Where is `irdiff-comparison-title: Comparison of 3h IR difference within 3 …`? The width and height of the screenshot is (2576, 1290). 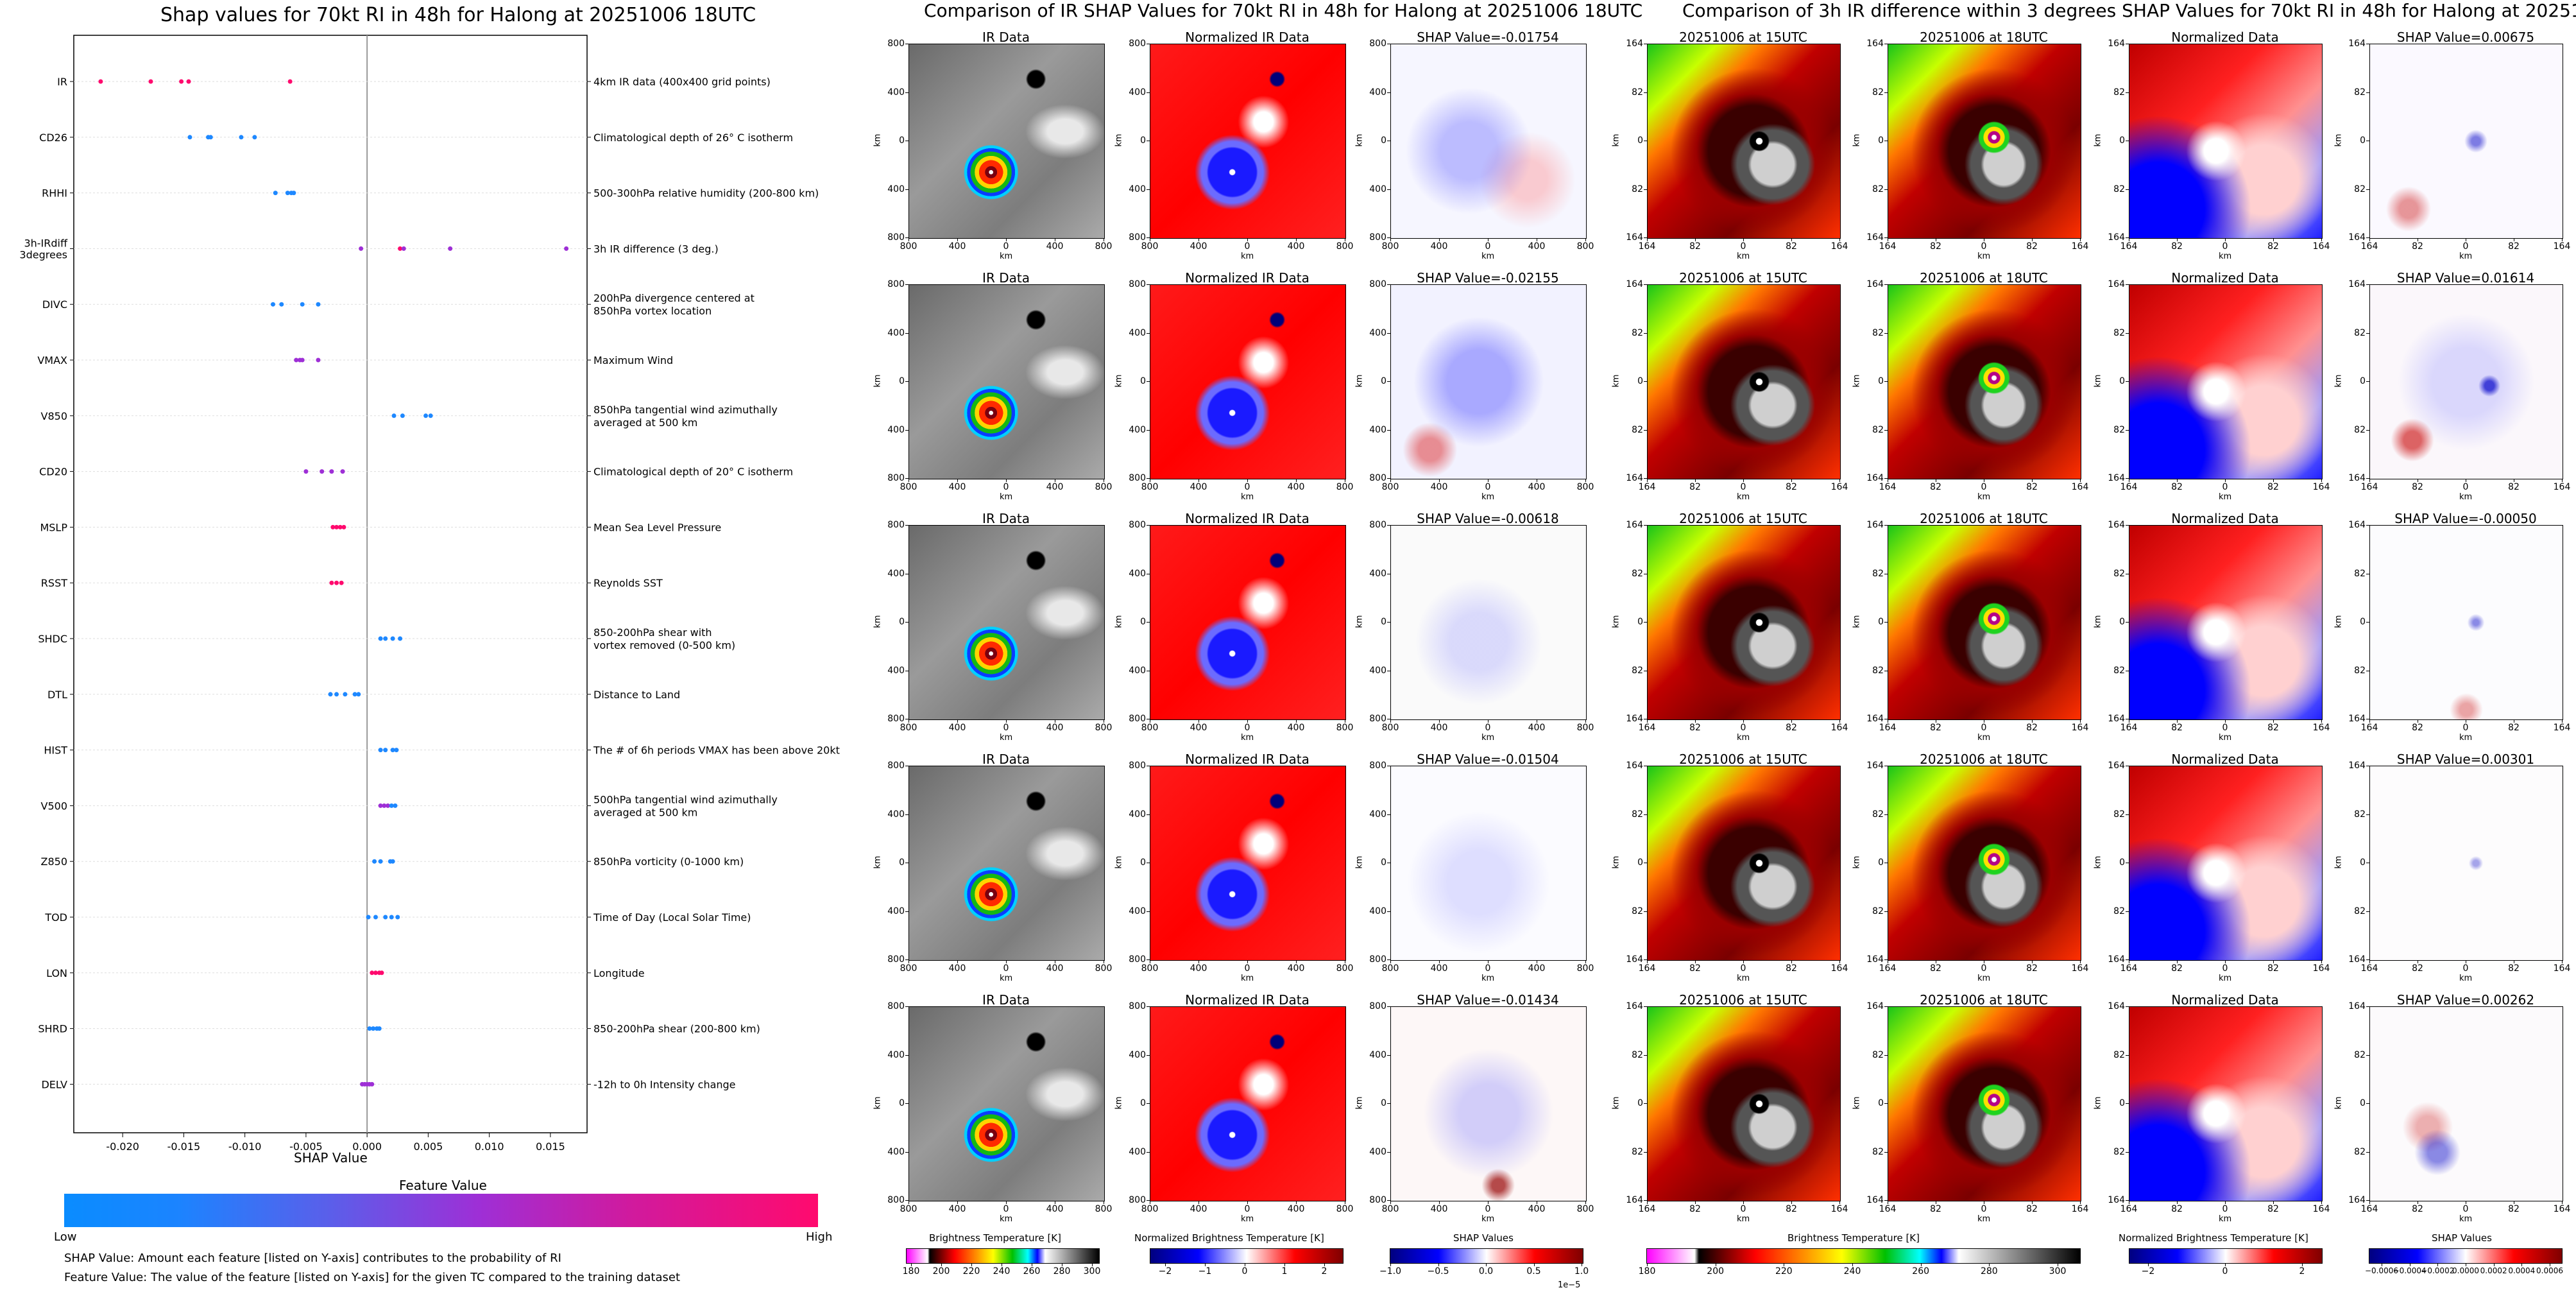 irdiff-comparison-title: Comparison of 3h IR difference within 3 … is located at coordinates (2129, 10).